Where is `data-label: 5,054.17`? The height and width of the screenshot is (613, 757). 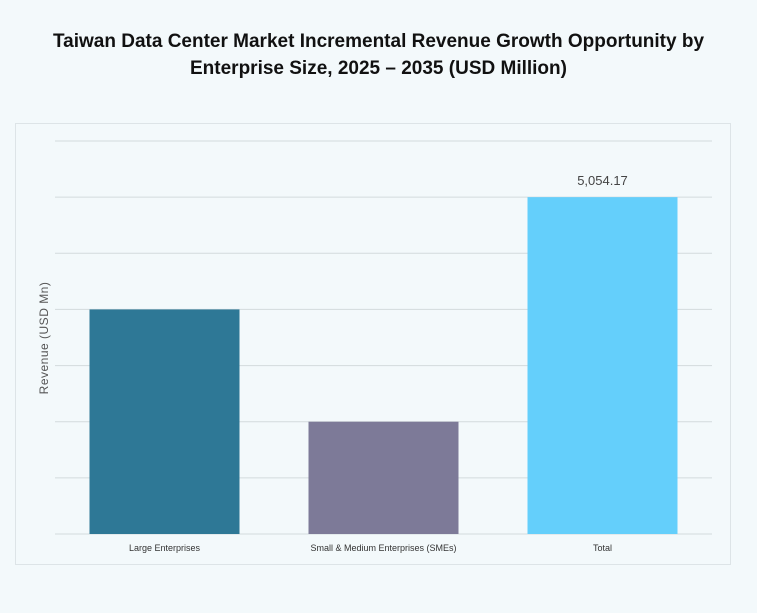 data-label: 5,054.17 is located at coordinates (602, 180).